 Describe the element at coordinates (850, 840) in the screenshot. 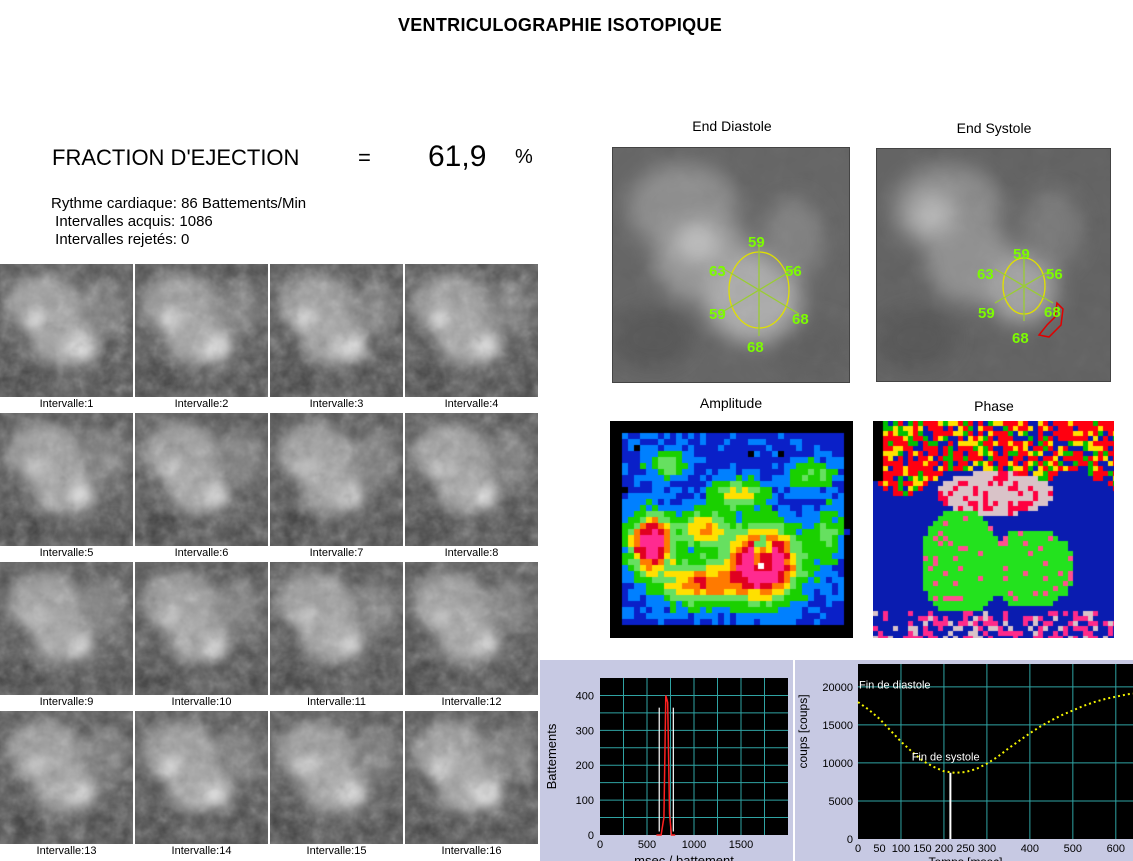

I see `activity-y-tick: 0` at that location.